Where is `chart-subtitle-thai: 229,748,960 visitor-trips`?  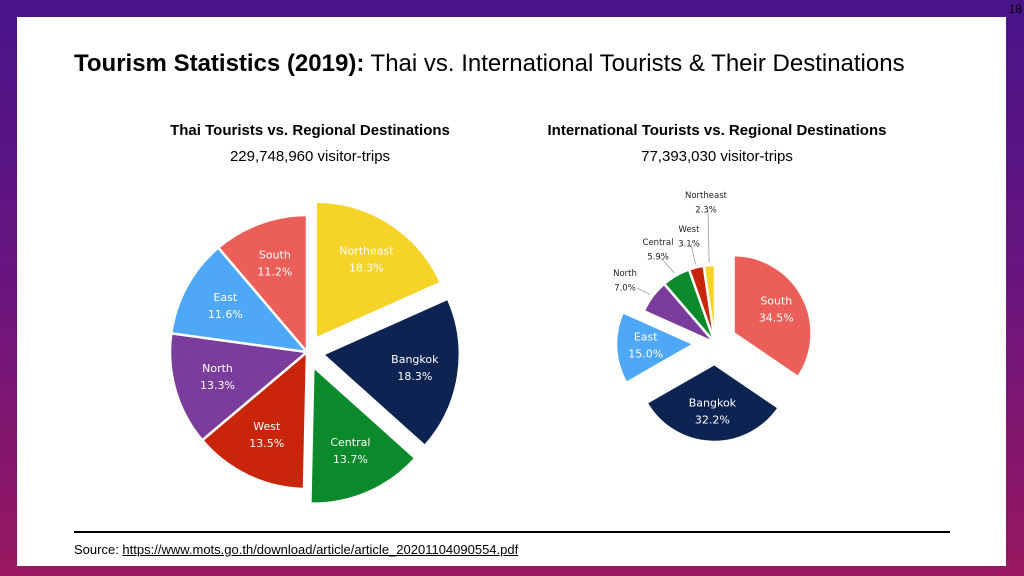 chart-subtitle-thai: 229,748,960 visitor-trips is located at coordinates (310, 156).